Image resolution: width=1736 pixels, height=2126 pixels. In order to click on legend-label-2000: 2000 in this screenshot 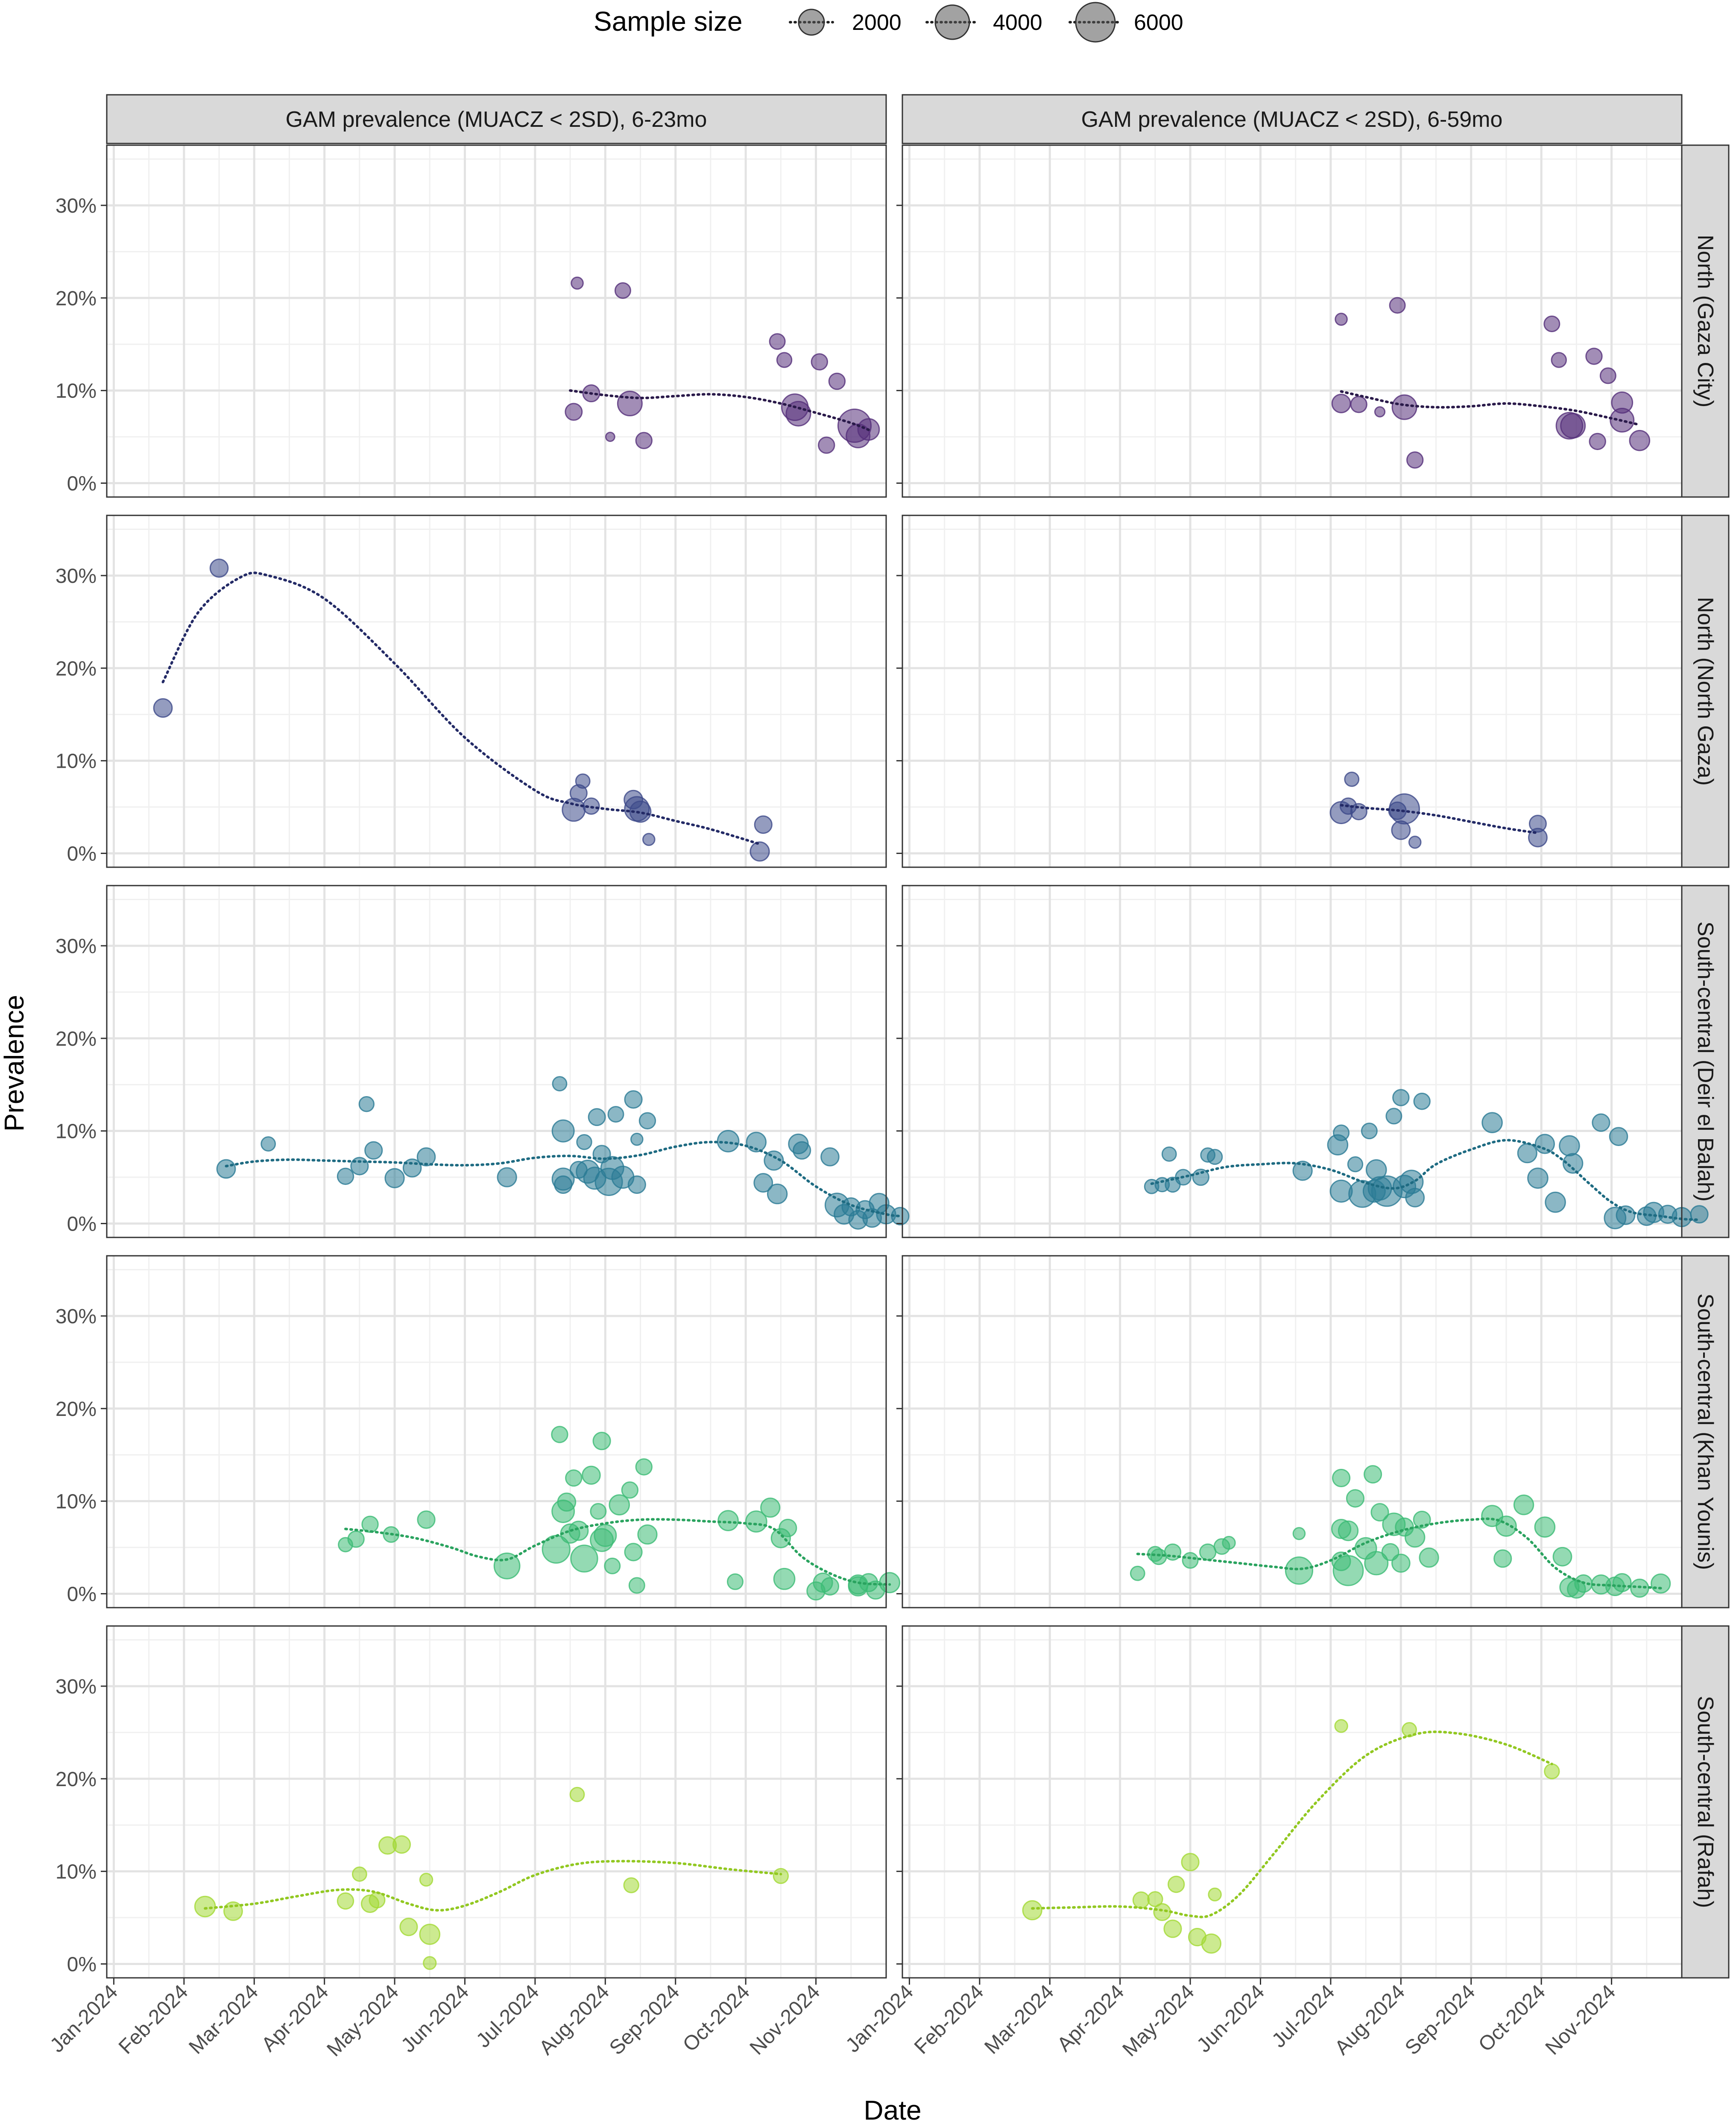, I will do `click(877, 23)`.